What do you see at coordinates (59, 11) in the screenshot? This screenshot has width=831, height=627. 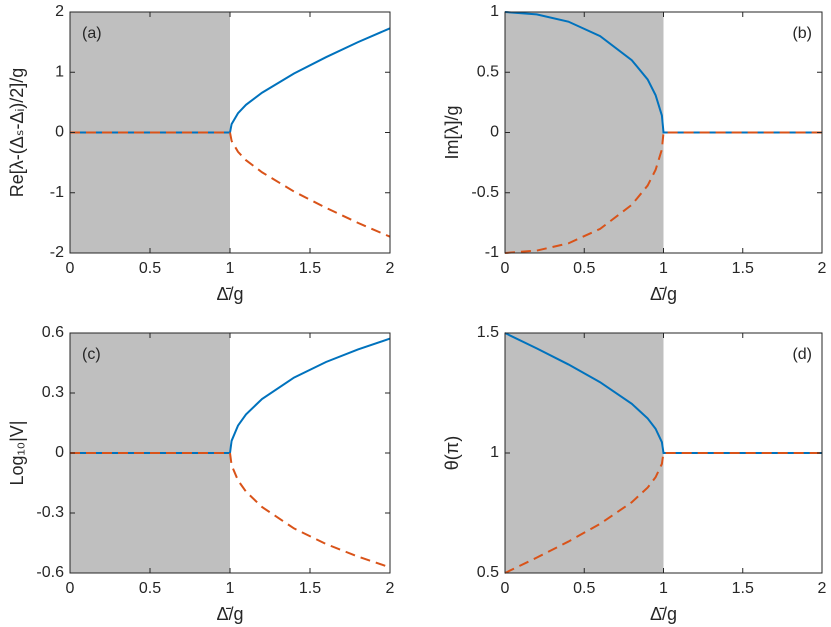 I see `y-tick-label: 2` at bounding box center [59, 11].